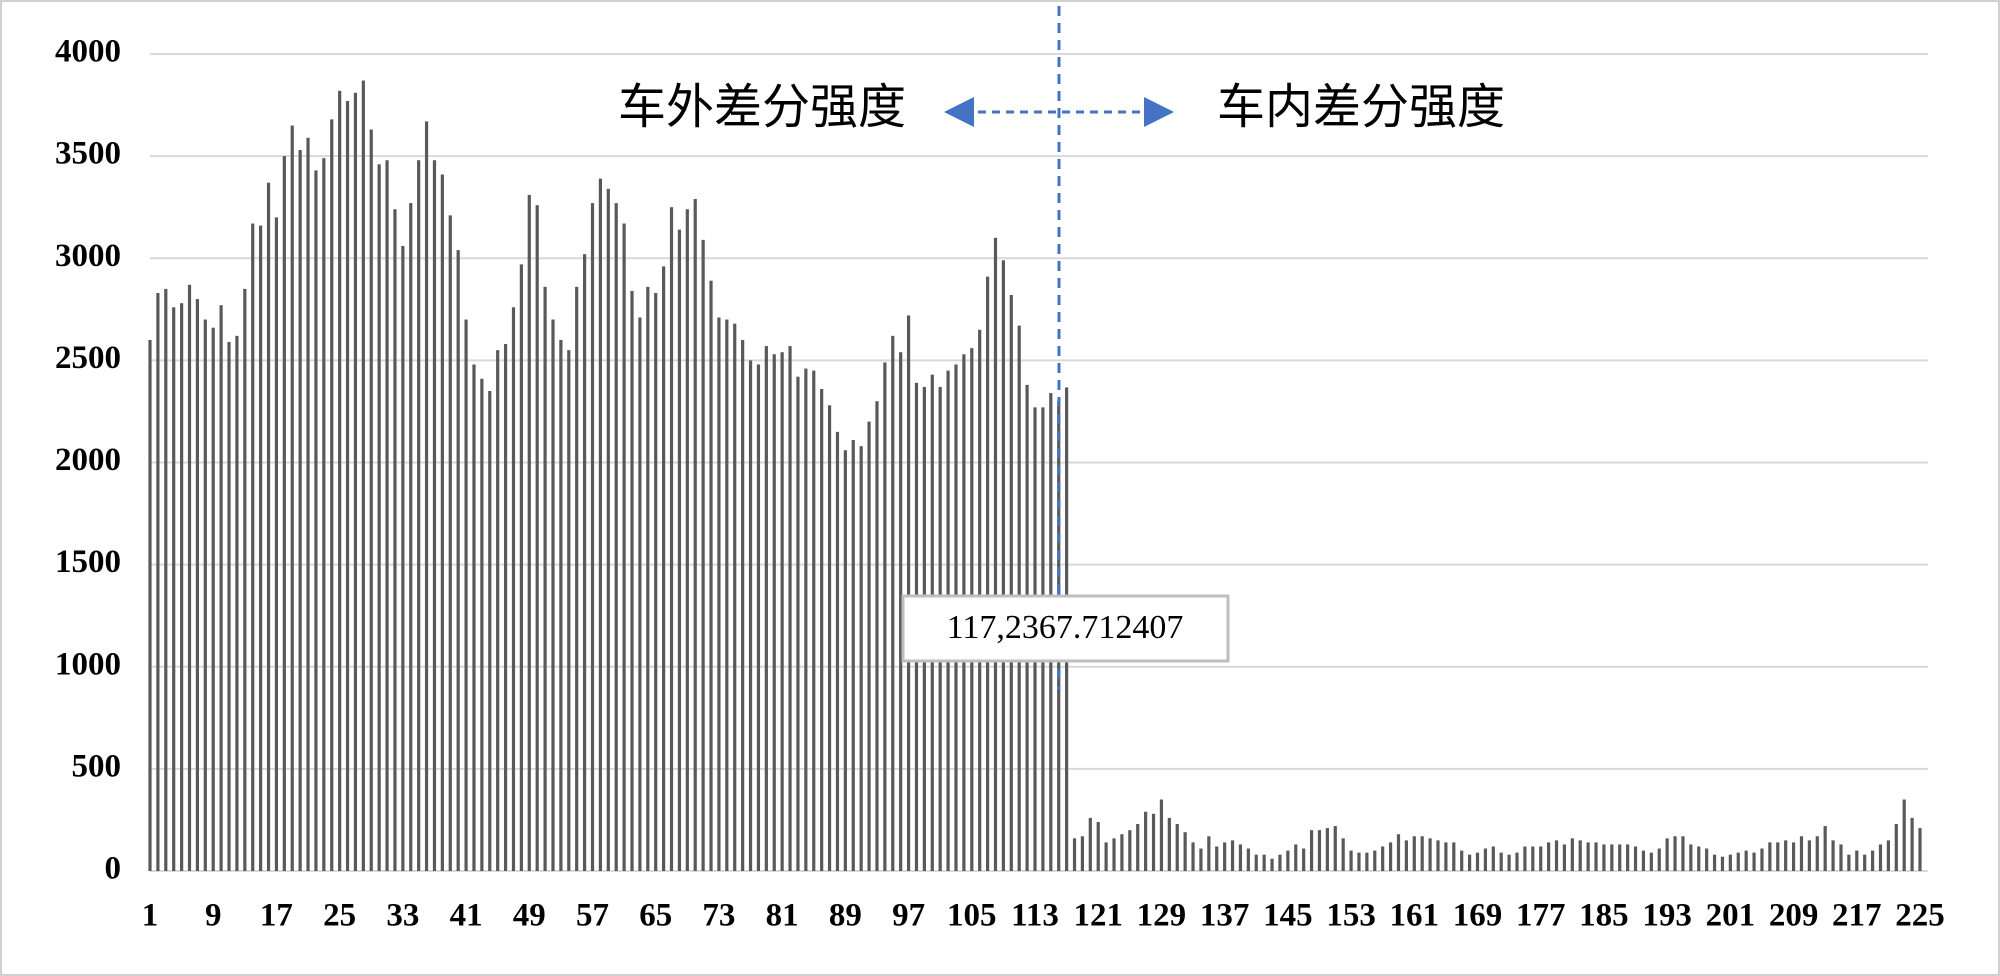  What do you see at coordinates (1794, 916) in the screenshot?
I see `x-tick-label: 209` at bounding box center [1794, 916].